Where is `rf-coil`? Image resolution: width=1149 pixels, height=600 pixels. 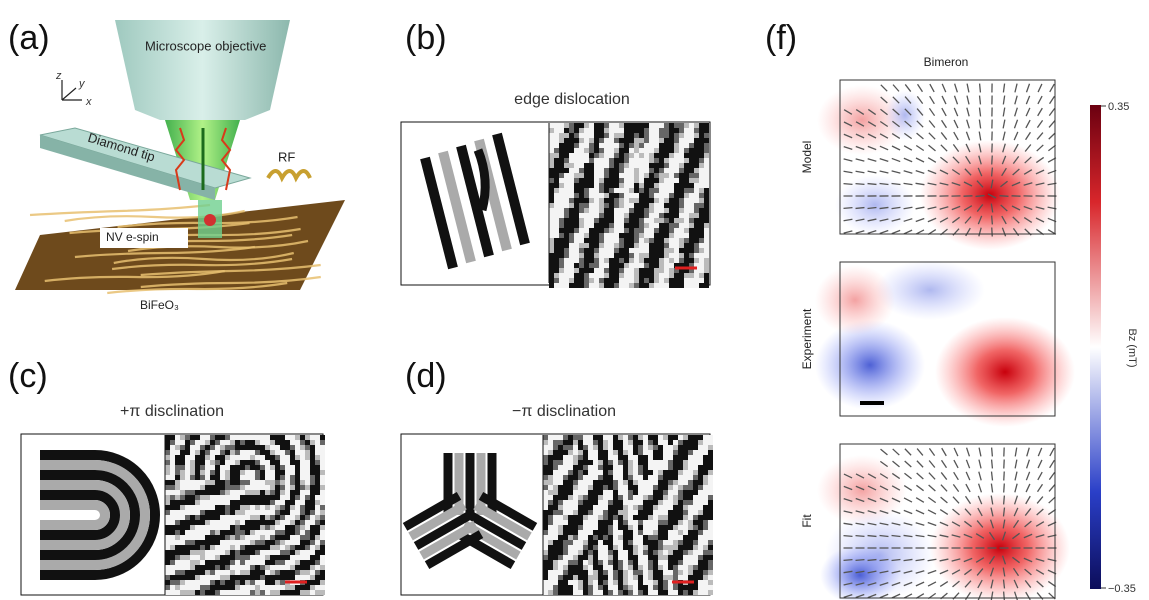
rf-coil is located at coordinates (289, 176).